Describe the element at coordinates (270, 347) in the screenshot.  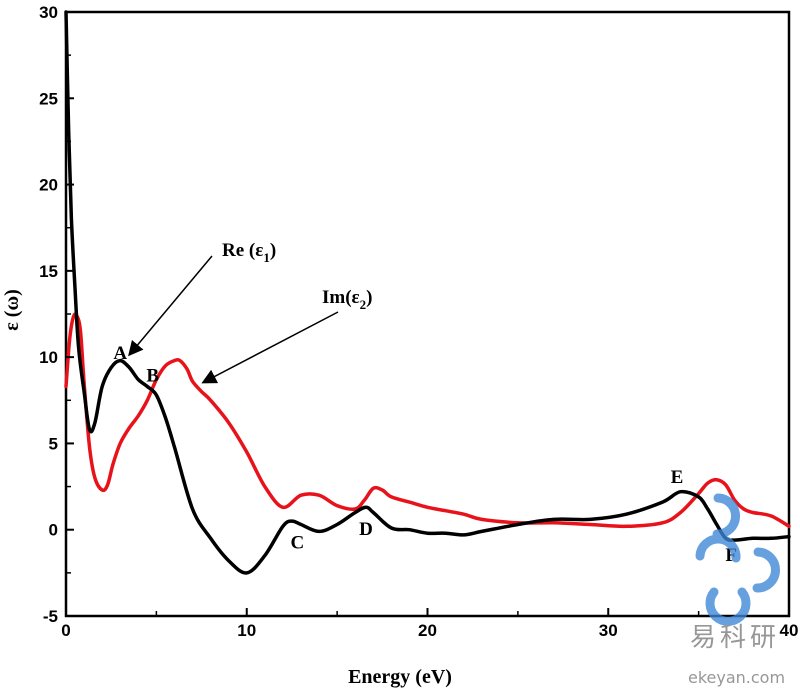
I see `annotation-im-arrow` at that location.